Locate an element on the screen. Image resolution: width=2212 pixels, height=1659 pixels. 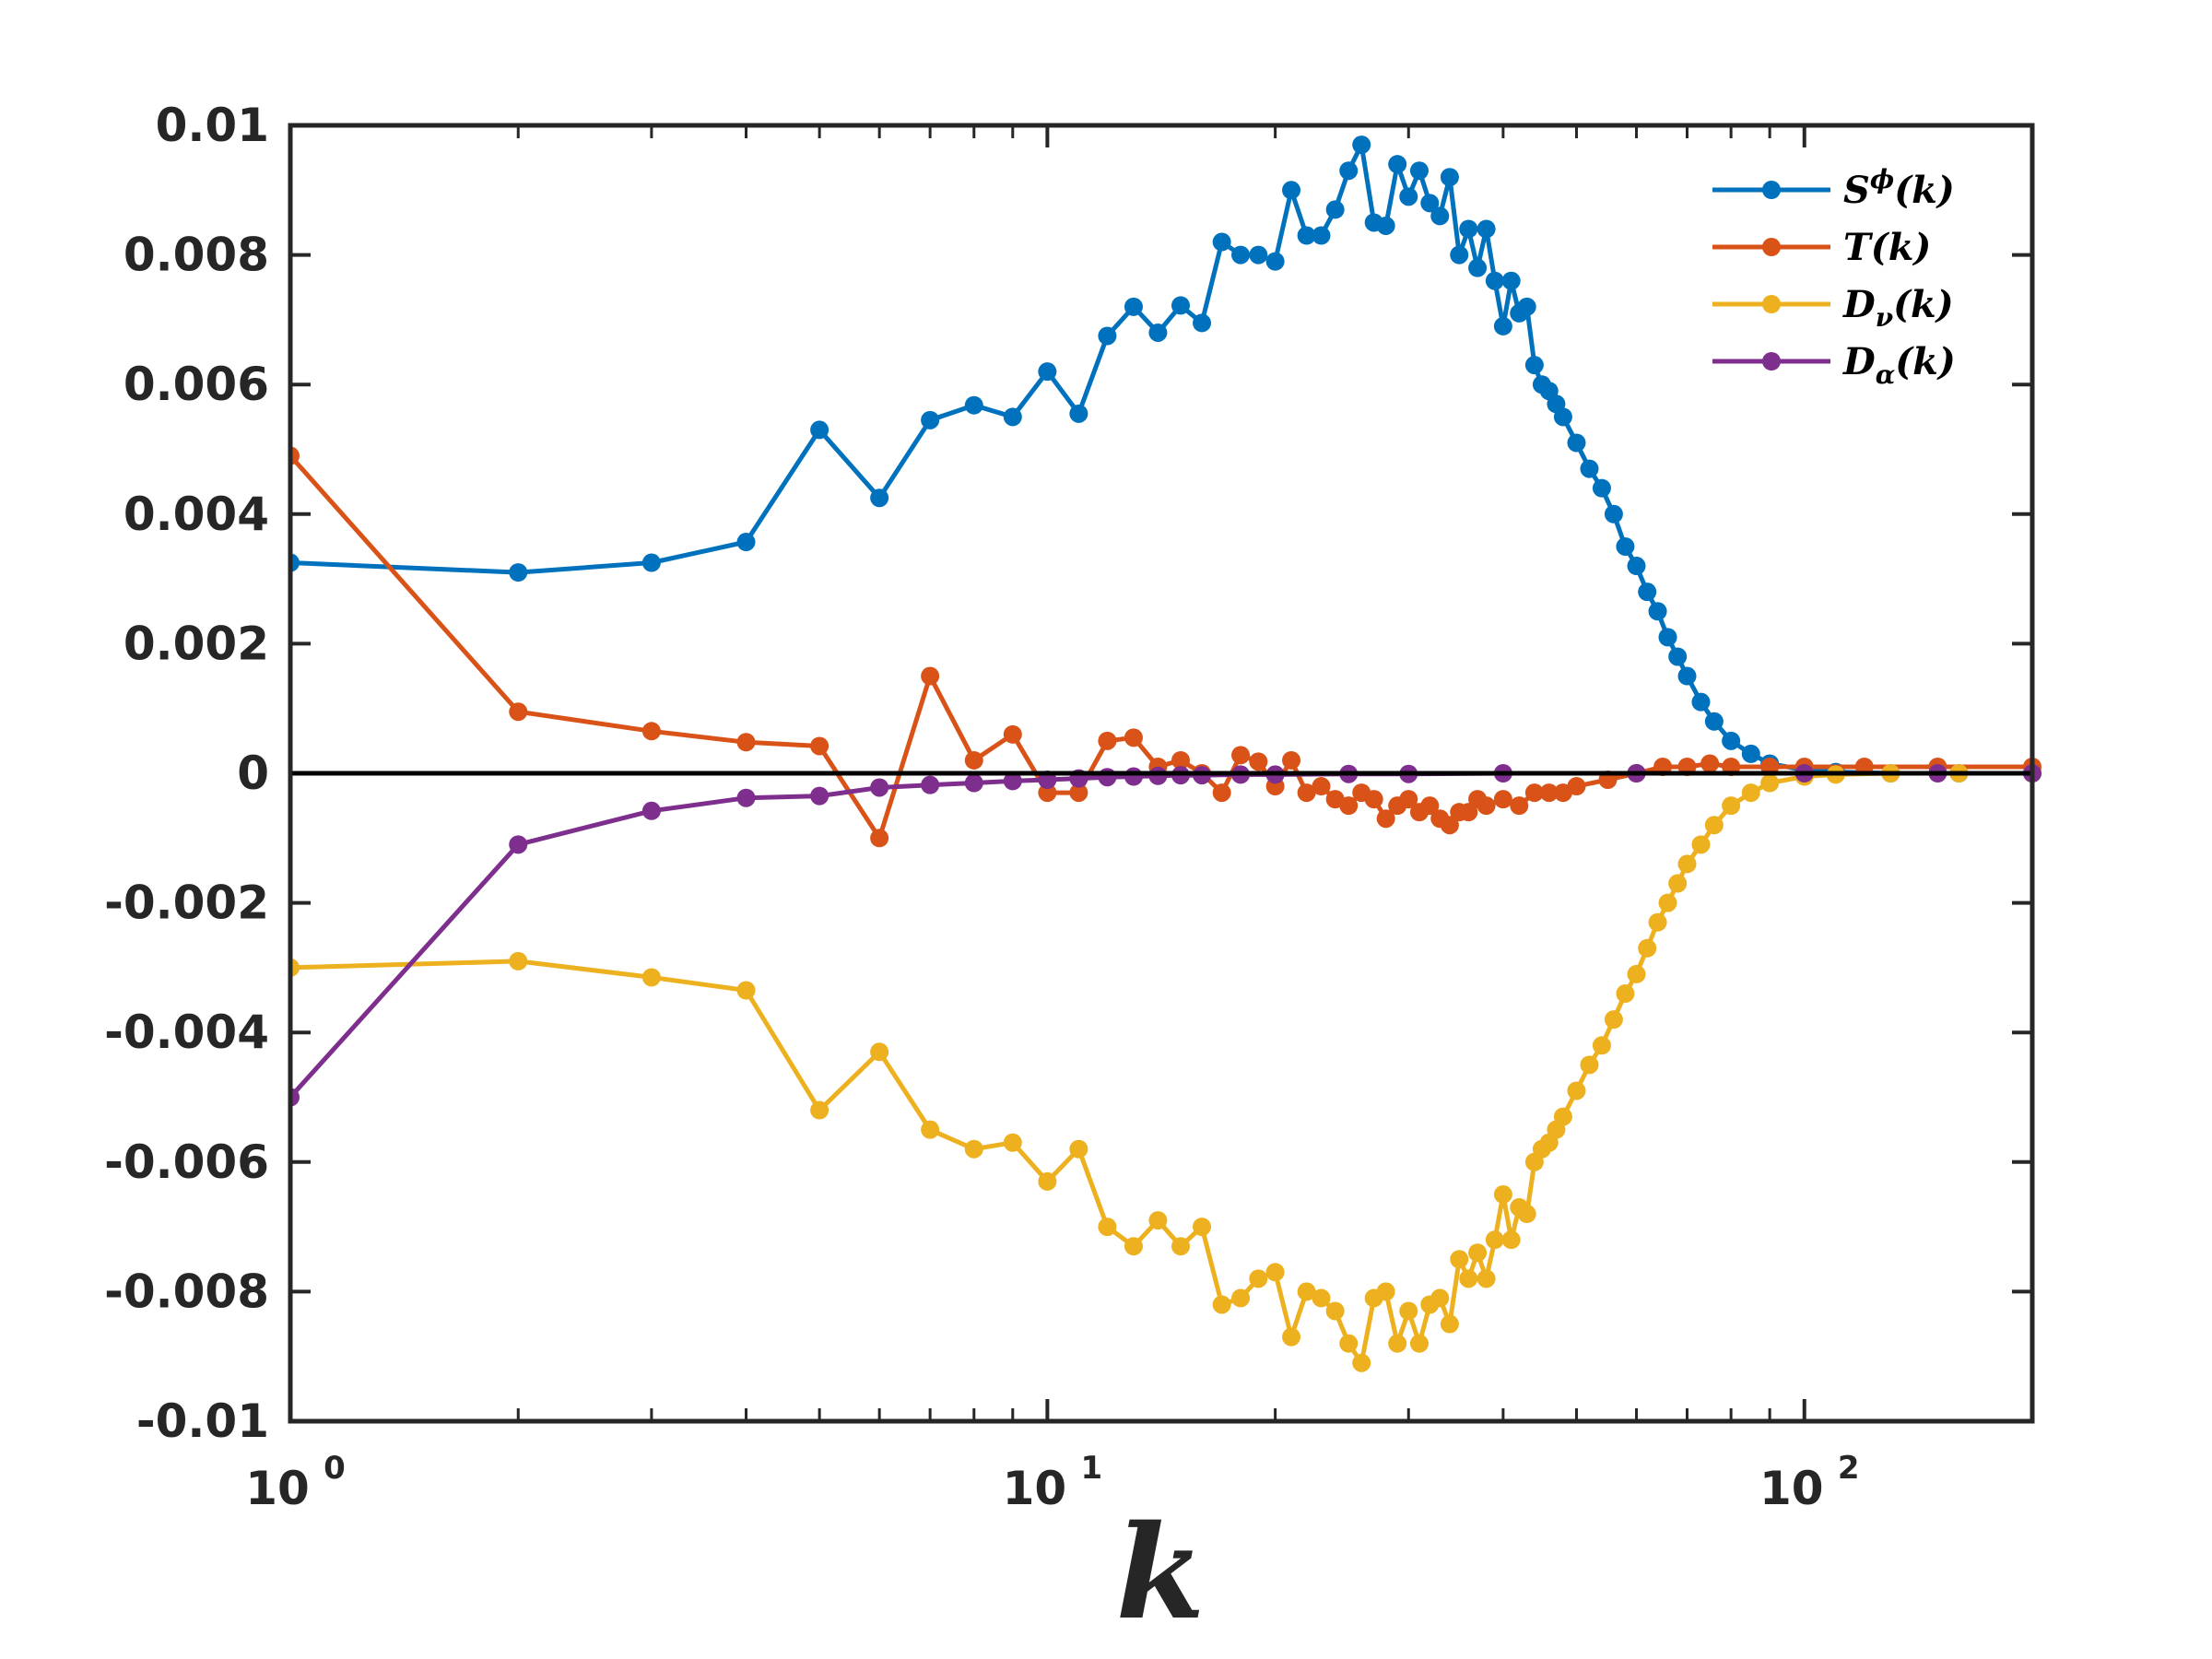
y-tick-label: 0.002 is located at coordinates (196, 643).